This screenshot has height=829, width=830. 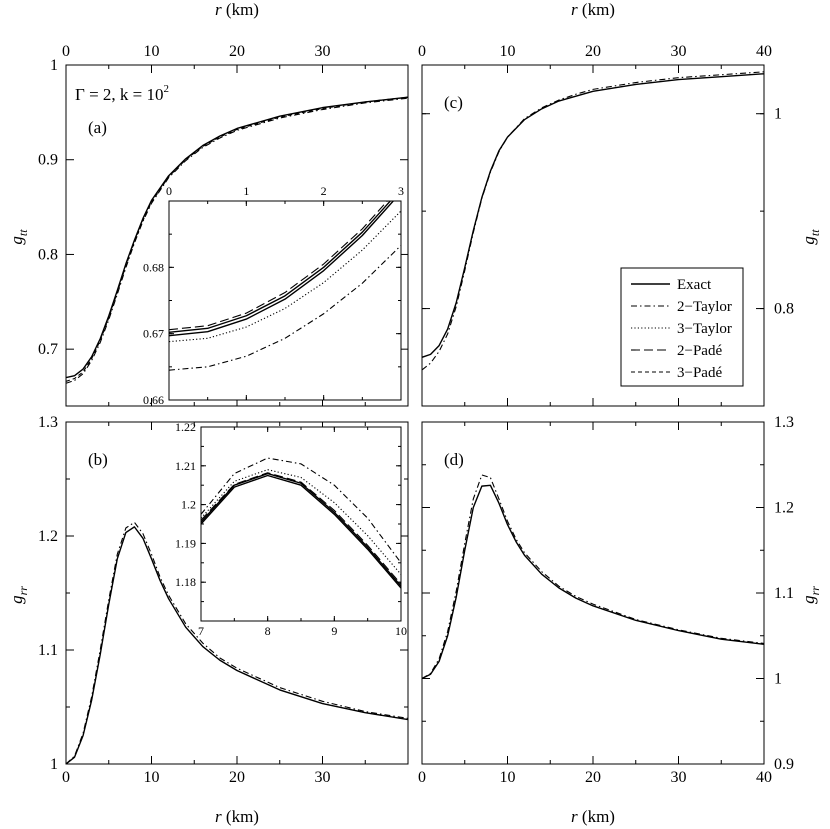 What do you see at coordinates (810, 237) in the screenshot?
I see `y-axis-title-c: gtt` at bounding box center [810, 237].